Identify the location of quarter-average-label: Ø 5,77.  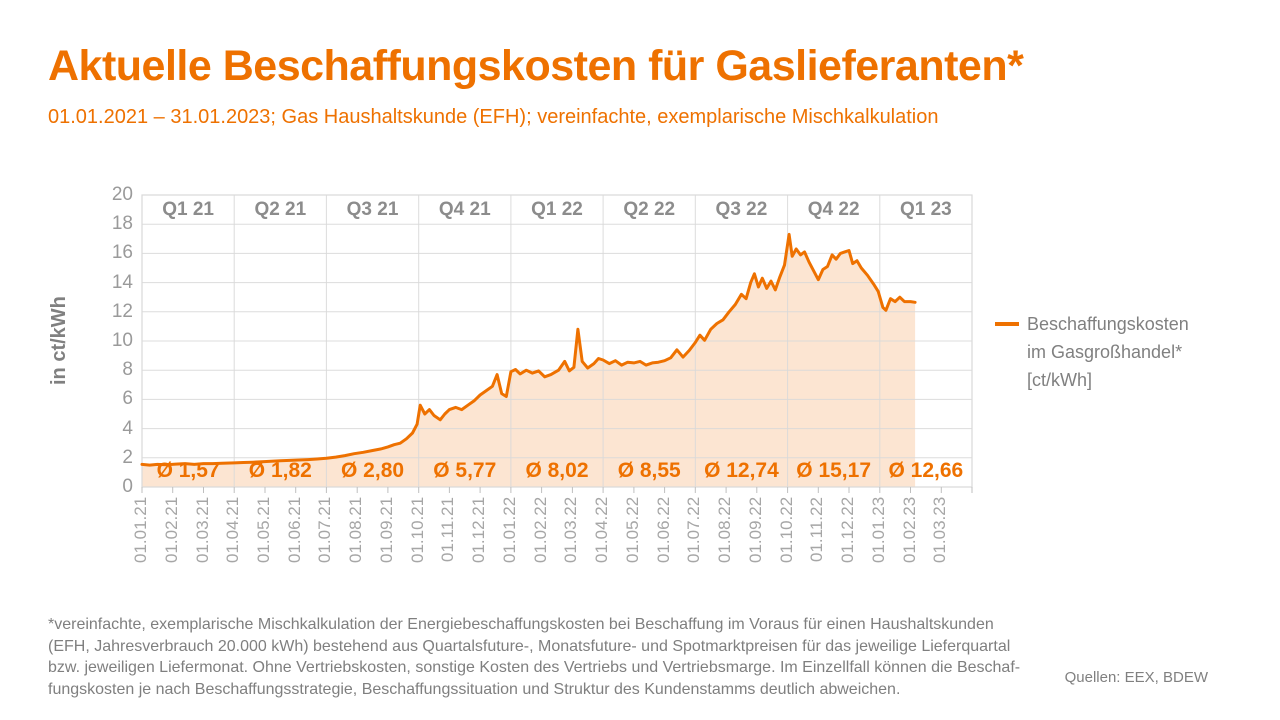
(465, 470).